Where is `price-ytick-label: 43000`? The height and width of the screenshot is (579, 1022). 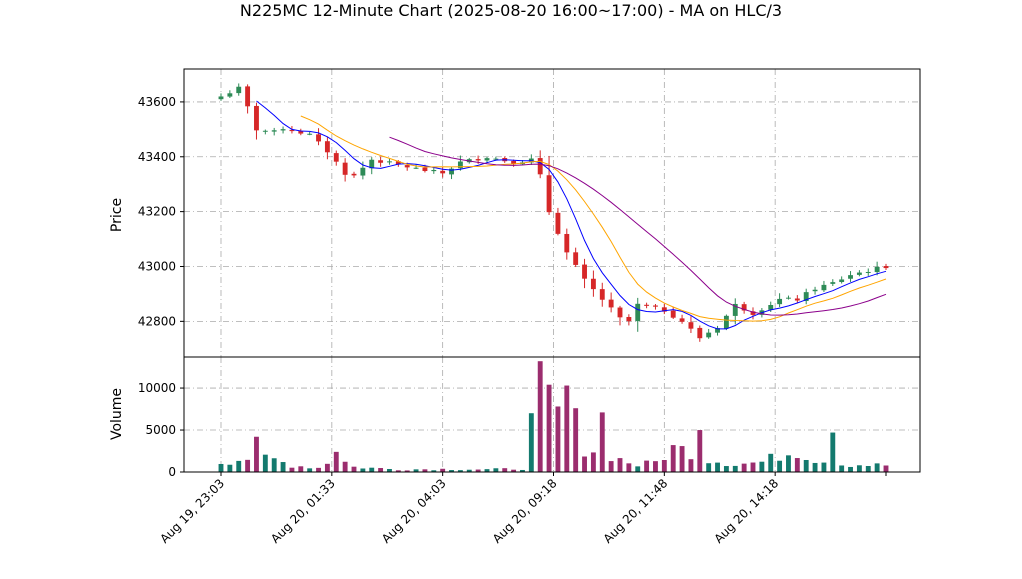 price-ytick-label: 43000 is located at coordinates (157, 266).